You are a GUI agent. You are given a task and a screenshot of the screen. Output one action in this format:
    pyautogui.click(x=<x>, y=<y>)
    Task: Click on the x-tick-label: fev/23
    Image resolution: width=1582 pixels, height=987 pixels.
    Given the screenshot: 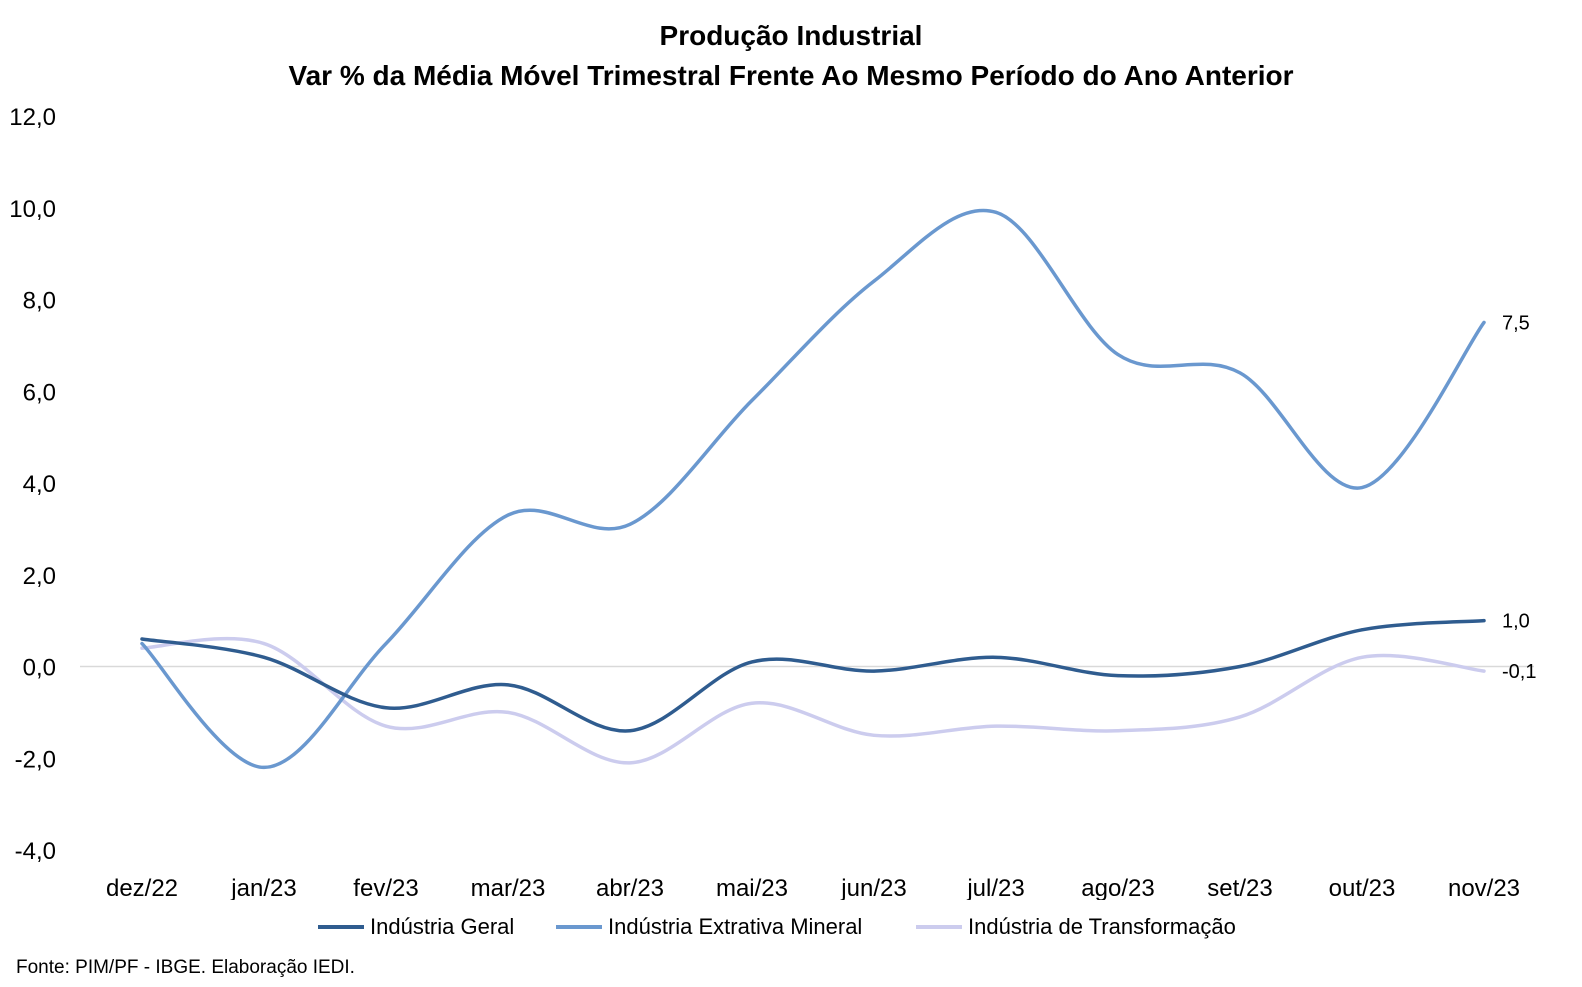 What is the action you would take?
    pyautogui.click(x=385, y=887)
    